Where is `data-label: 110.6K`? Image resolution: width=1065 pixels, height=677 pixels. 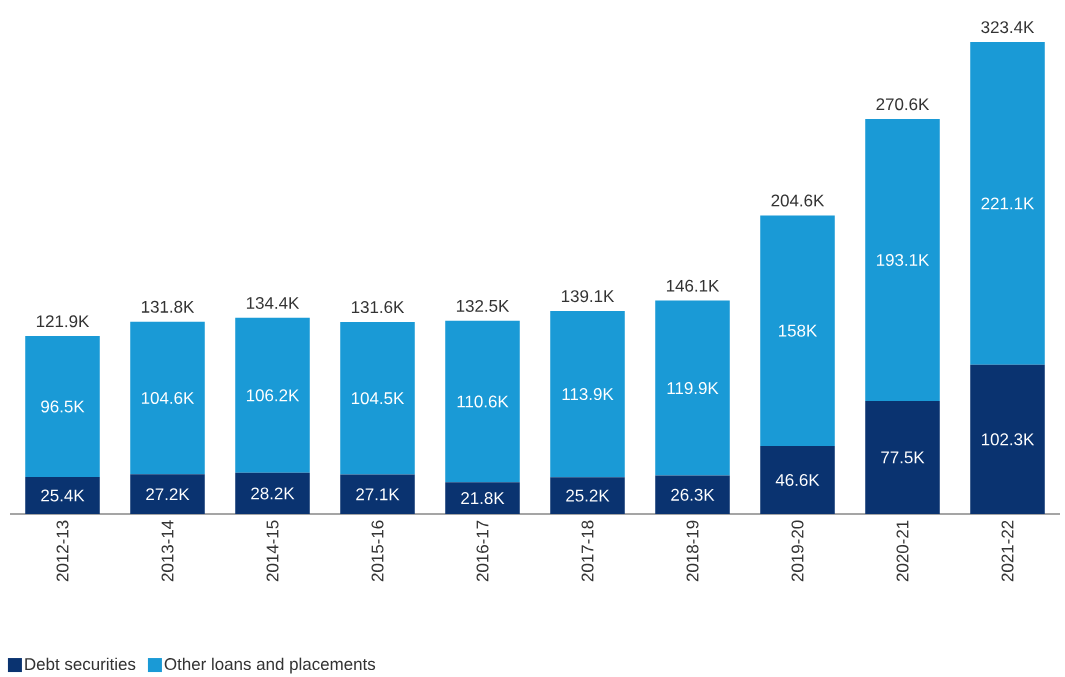 data-label: 110.6K is located at coordinates (483, 401).